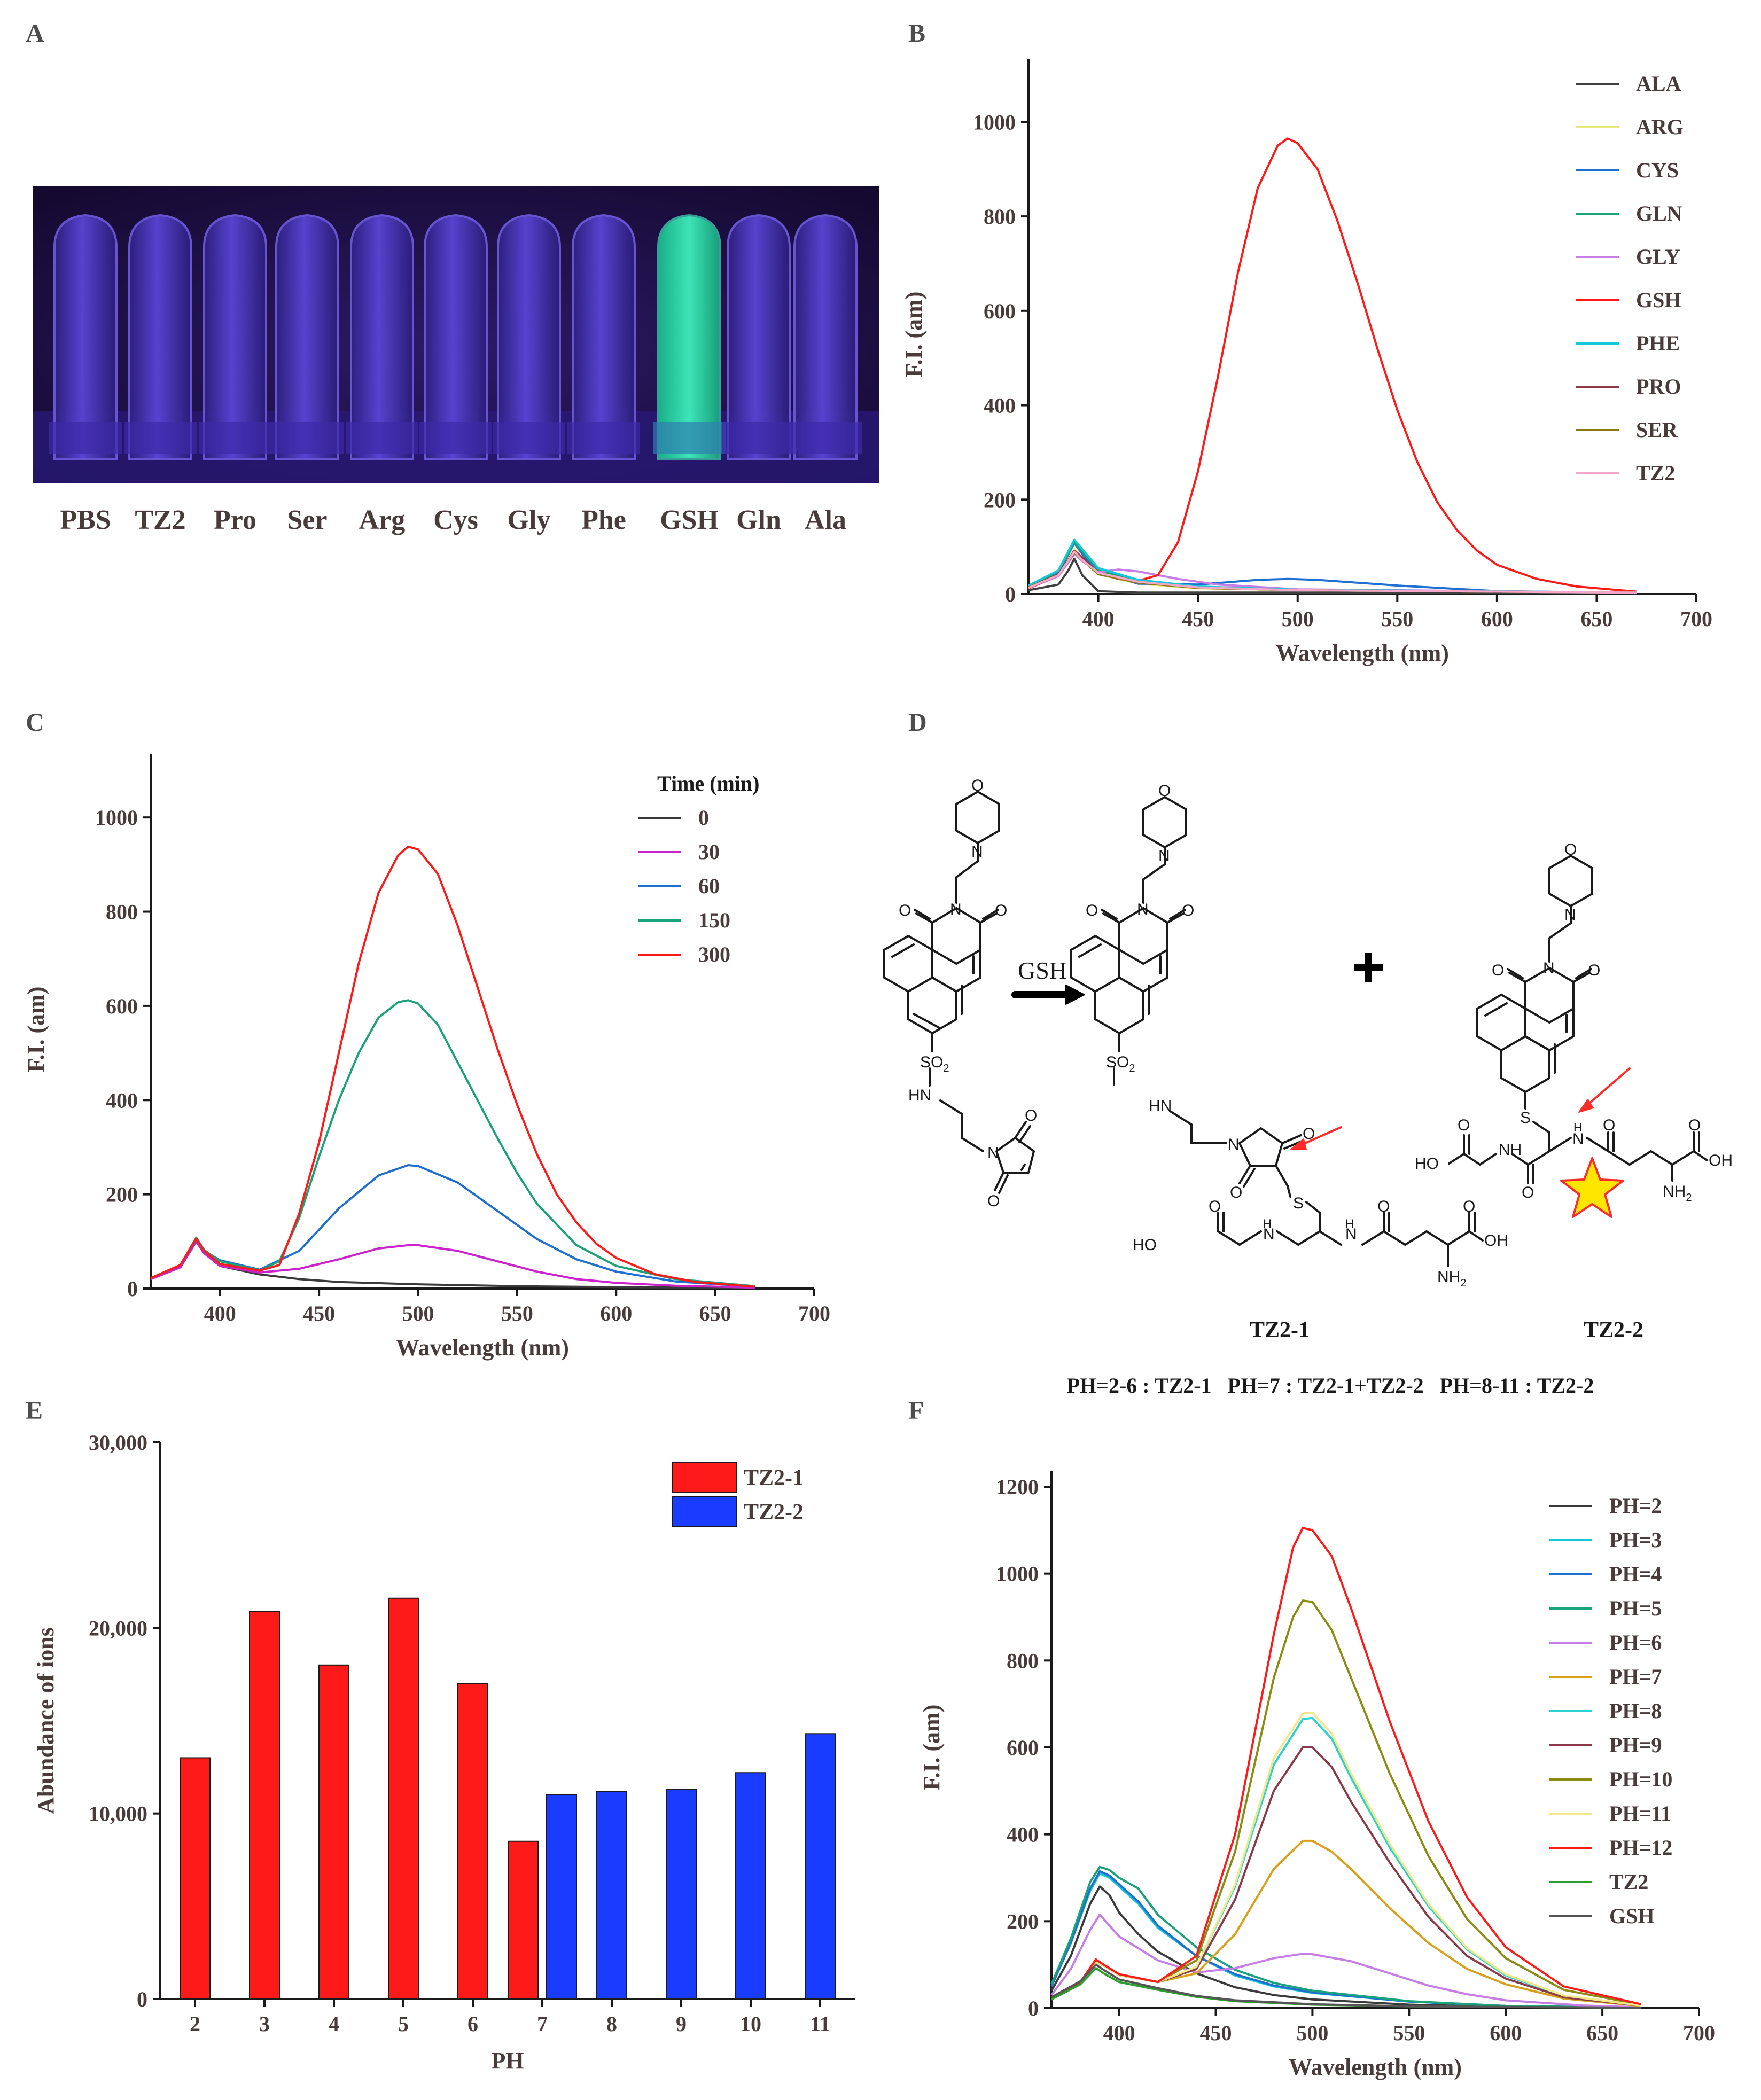  I want to click on reactant-tz2-structure, so click(959, 992).